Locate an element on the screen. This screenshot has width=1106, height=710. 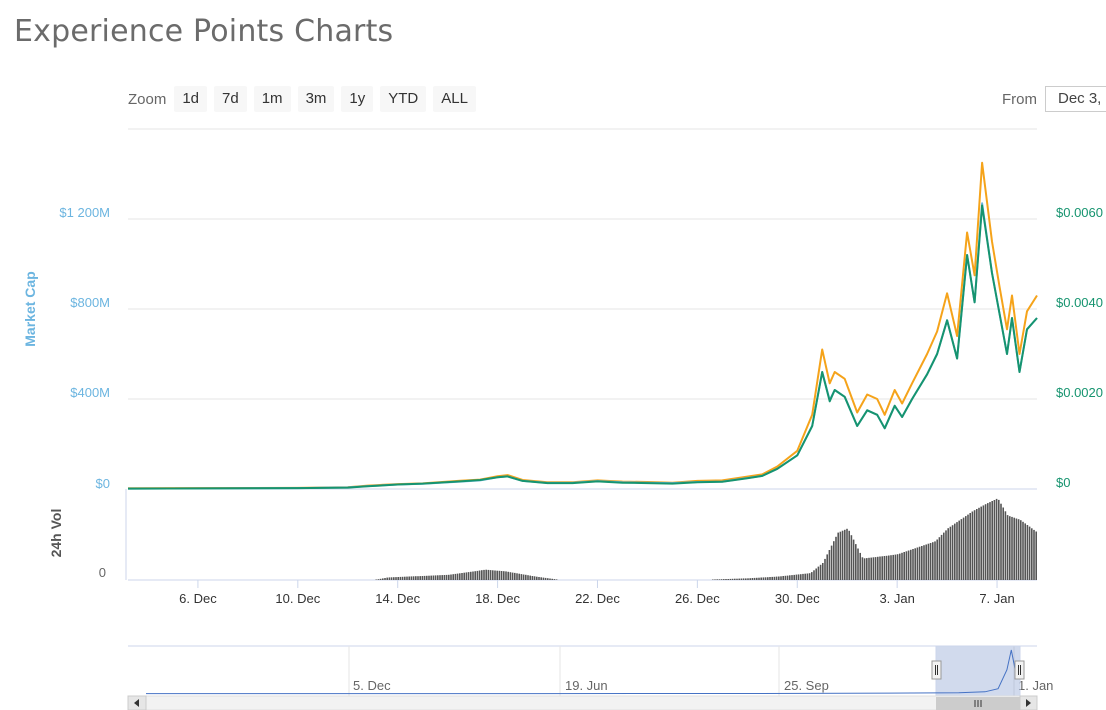
zoom-button-1y: 1y is located at coordinates (357, 99).